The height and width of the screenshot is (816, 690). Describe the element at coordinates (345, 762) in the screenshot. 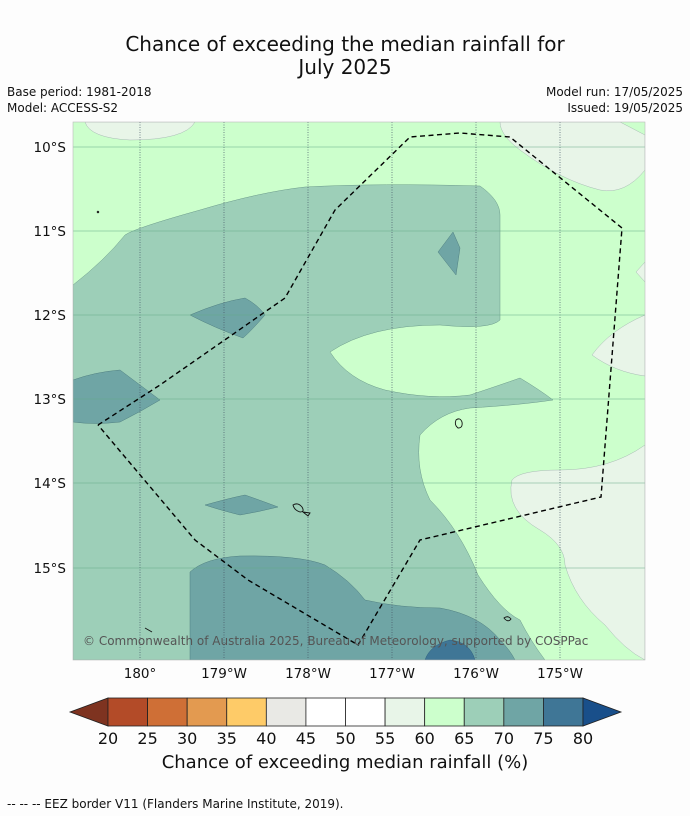

I see `colorbar-title: Chance of exceeding median rainfall (%)` at that location.